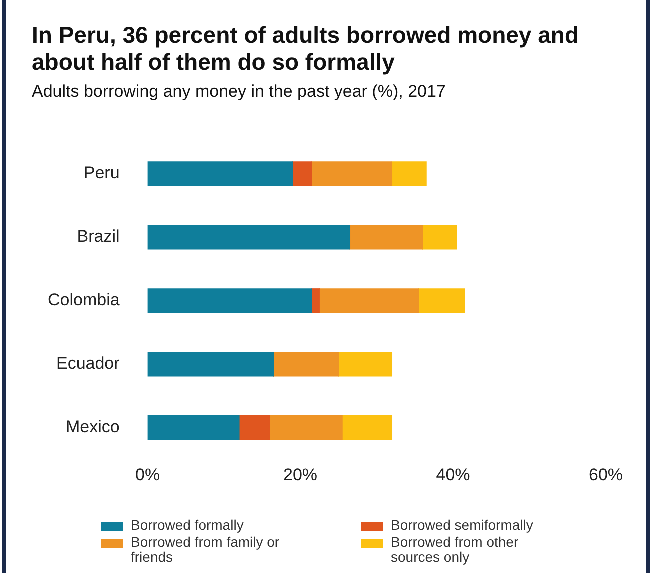  I want to click on y-tick-label: Mexico, so click(93, 427).